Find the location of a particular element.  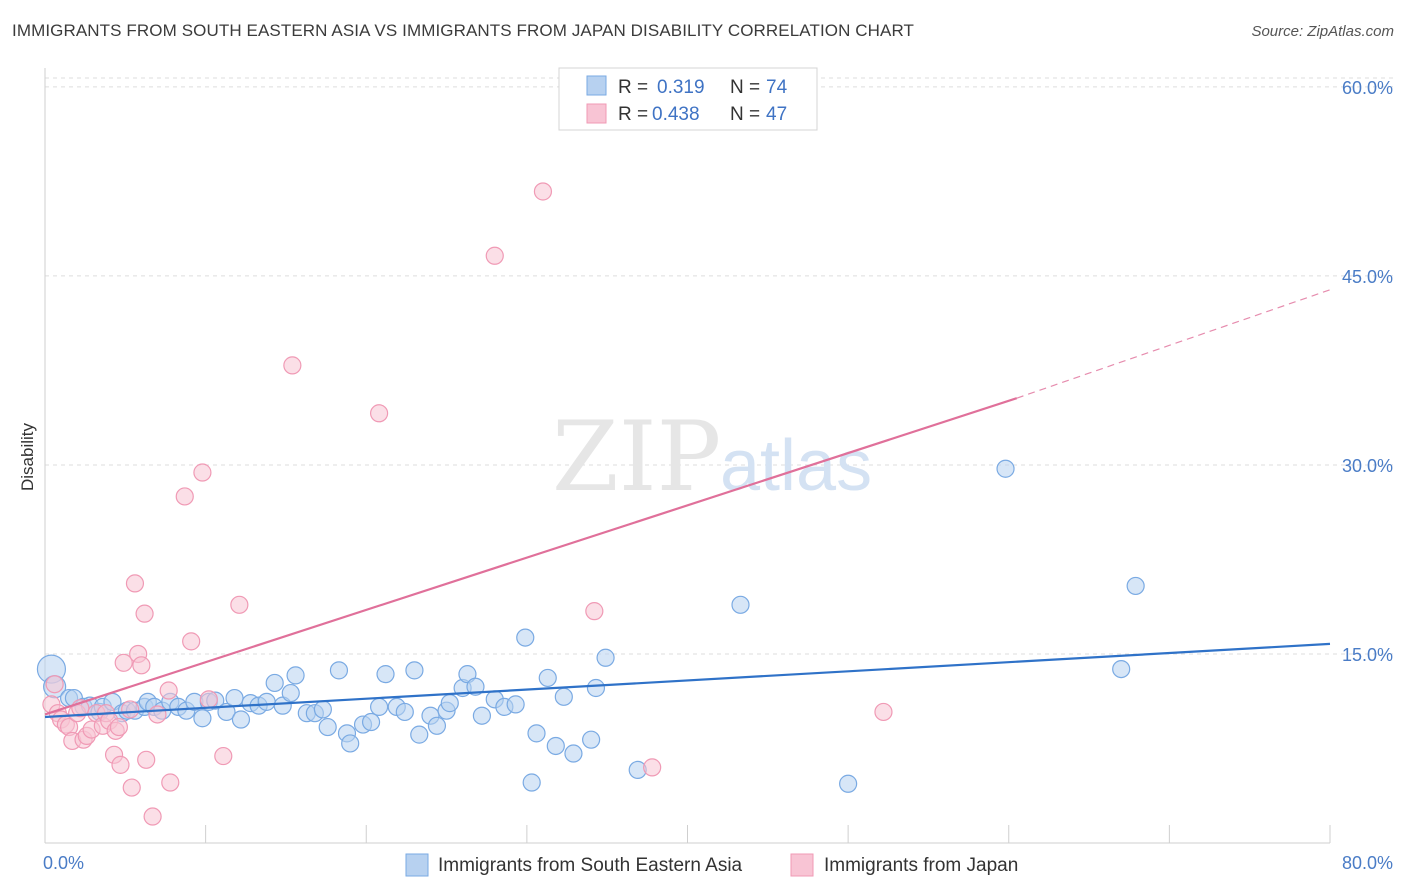

y-tick-label-15: 15.0% is located at coordinates (1367, 655).